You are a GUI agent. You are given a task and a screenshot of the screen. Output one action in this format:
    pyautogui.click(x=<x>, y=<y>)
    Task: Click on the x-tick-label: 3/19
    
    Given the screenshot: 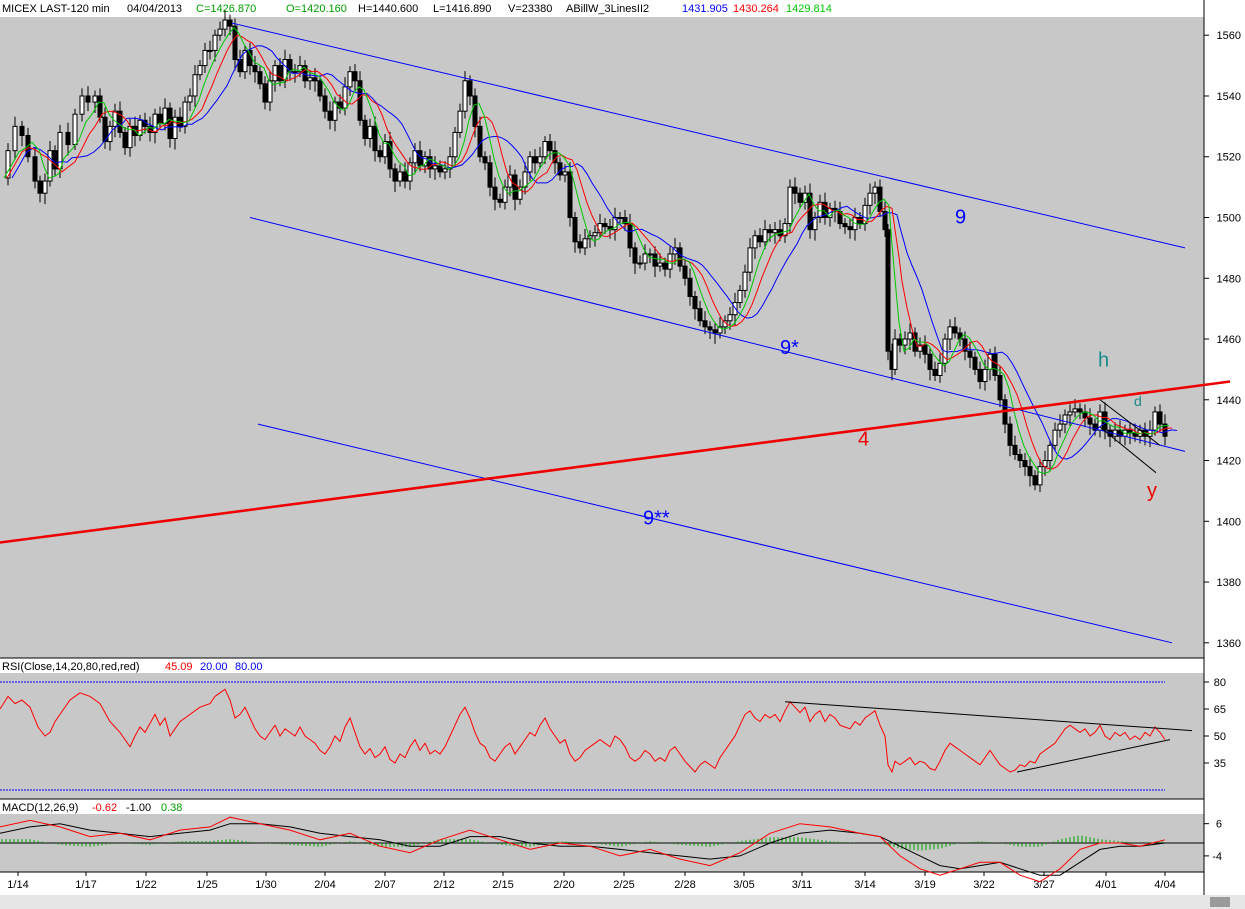 What is the action you would take?
    pyautogui.click(x=924, y=885)
    